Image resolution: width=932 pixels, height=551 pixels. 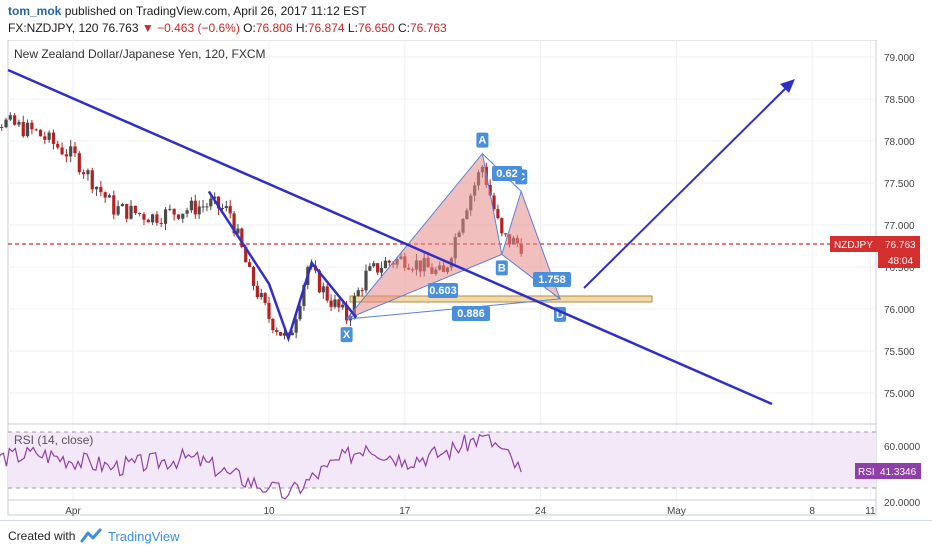 What do you see at coordinates (787, 86) in the screenshot?
I see `projection-arrowhead-icon` at bounding box center [787, 86].